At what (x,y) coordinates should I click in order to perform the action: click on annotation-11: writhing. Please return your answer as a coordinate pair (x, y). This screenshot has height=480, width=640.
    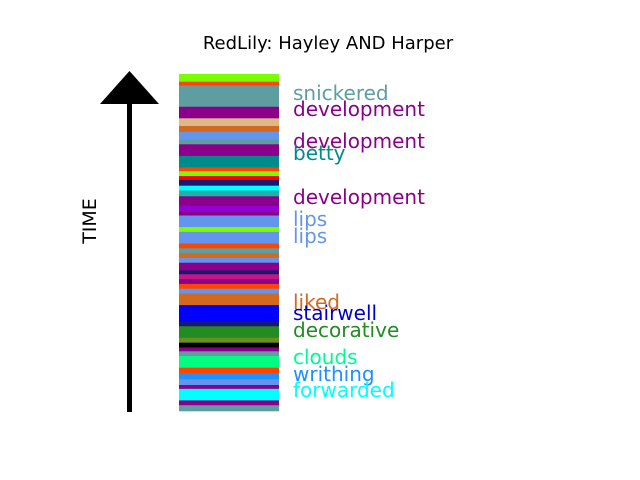
    Looking at the image, I should click on (334, 374).